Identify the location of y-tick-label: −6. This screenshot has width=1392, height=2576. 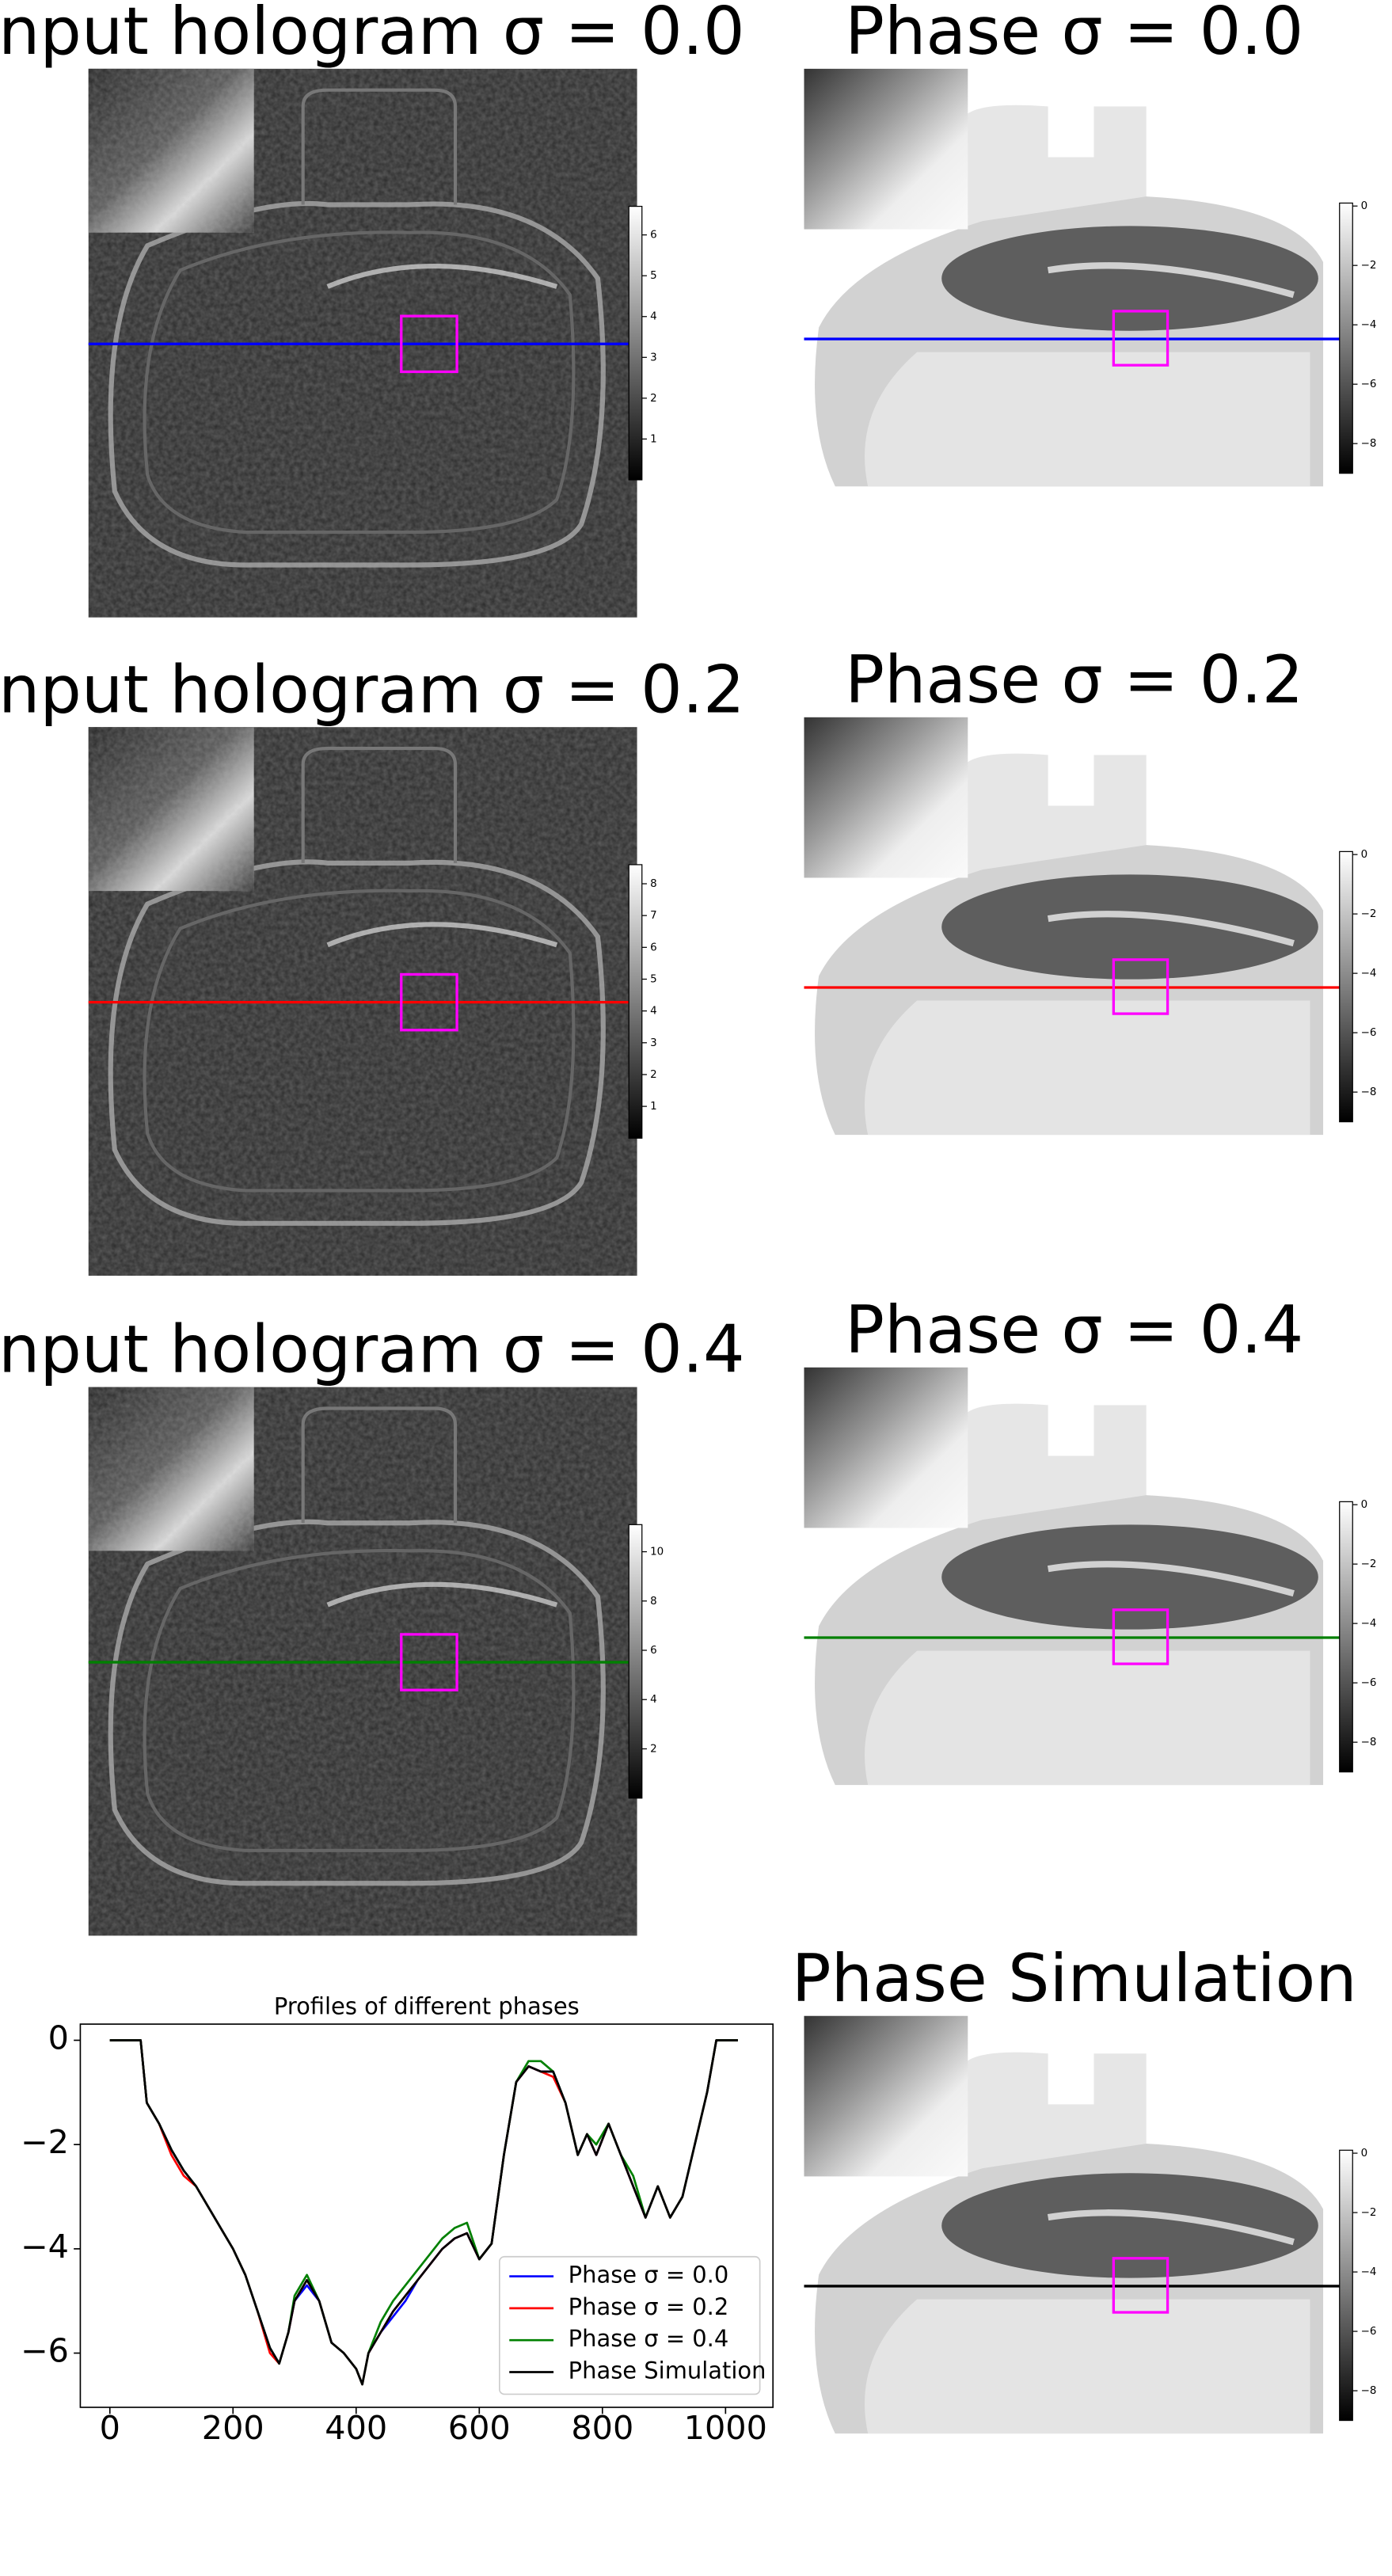
(45, 2351).